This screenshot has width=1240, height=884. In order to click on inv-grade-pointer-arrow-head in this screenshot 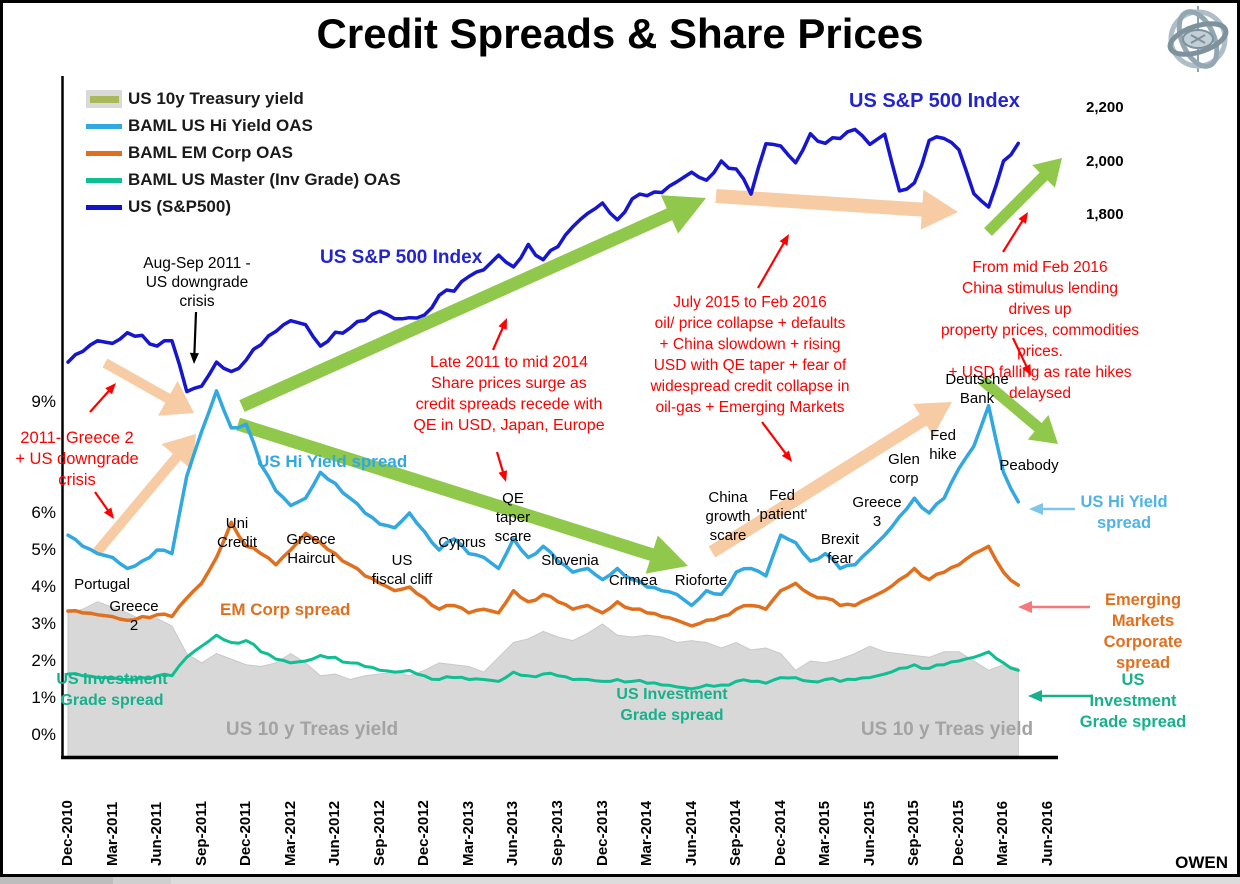, I will do `click(1035, 696)`.